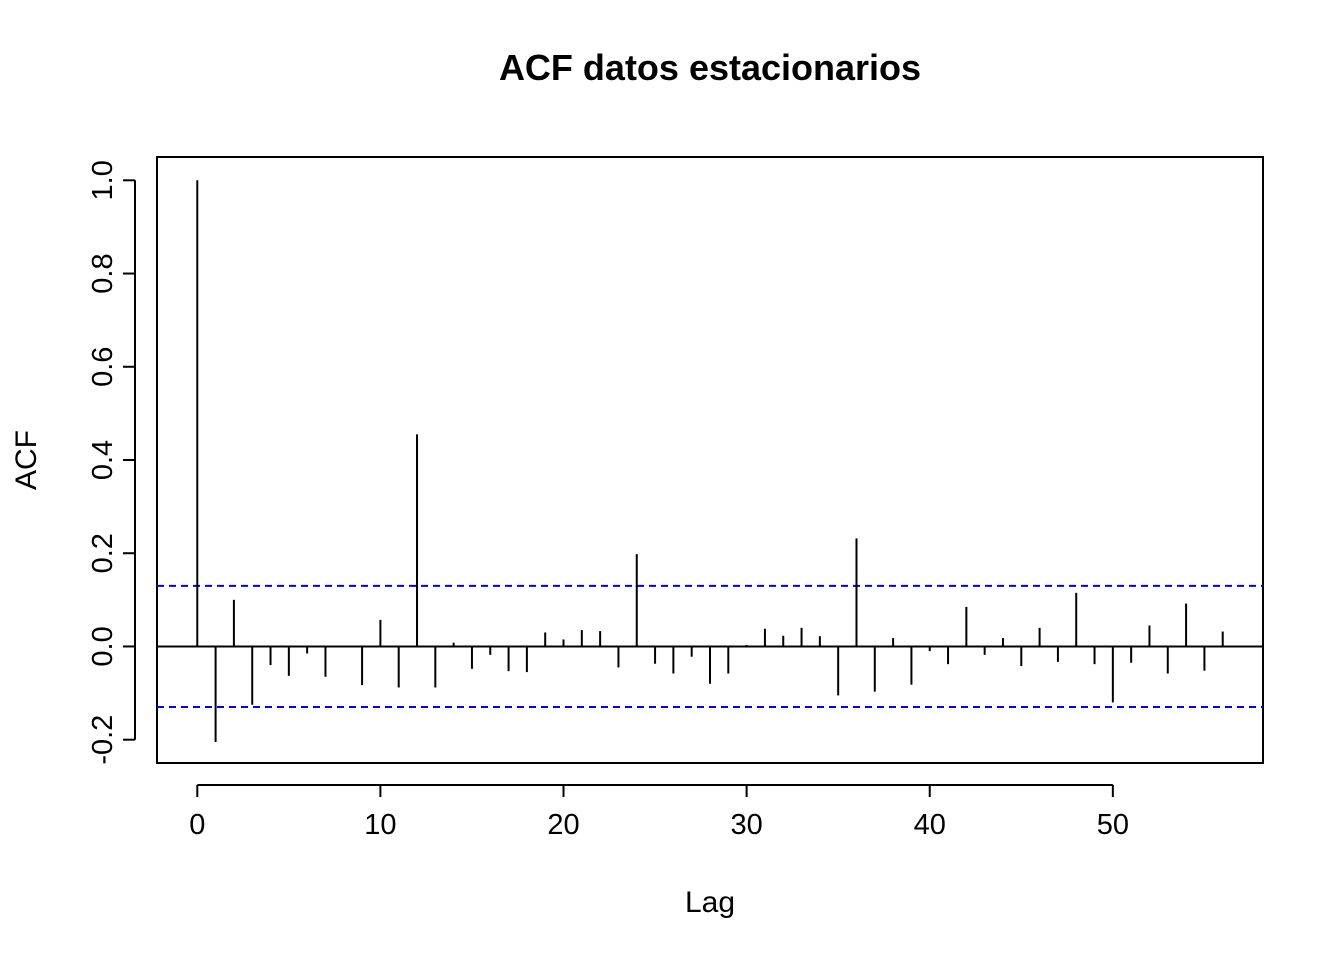 The width and height of the screenshot is (1344, 960). What do you see at coordinates (930, 825) in the screenshot?
I see `x-tick-label: 40` at bounding box center [930, 825].